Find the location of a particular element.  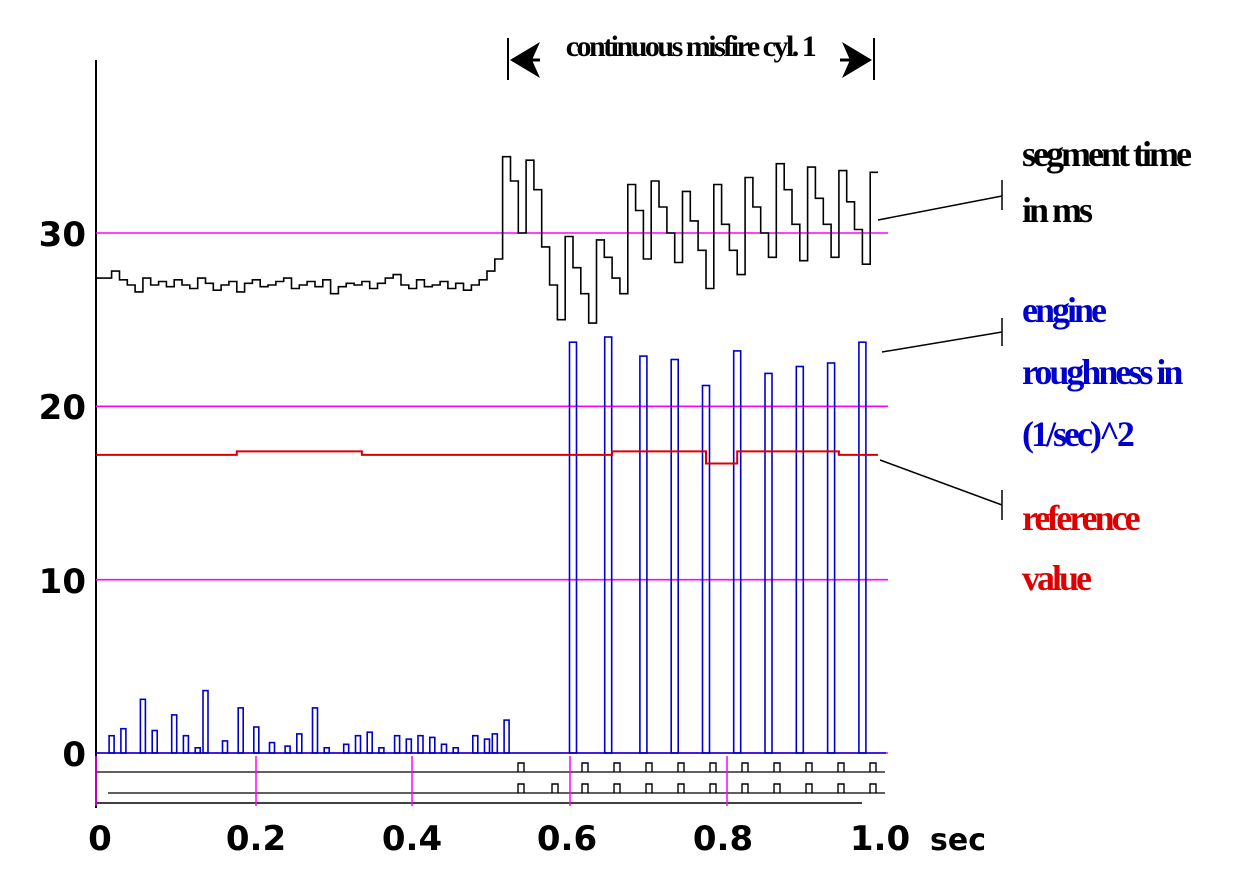

segment-time-leader is located at coordinates (940, 208).